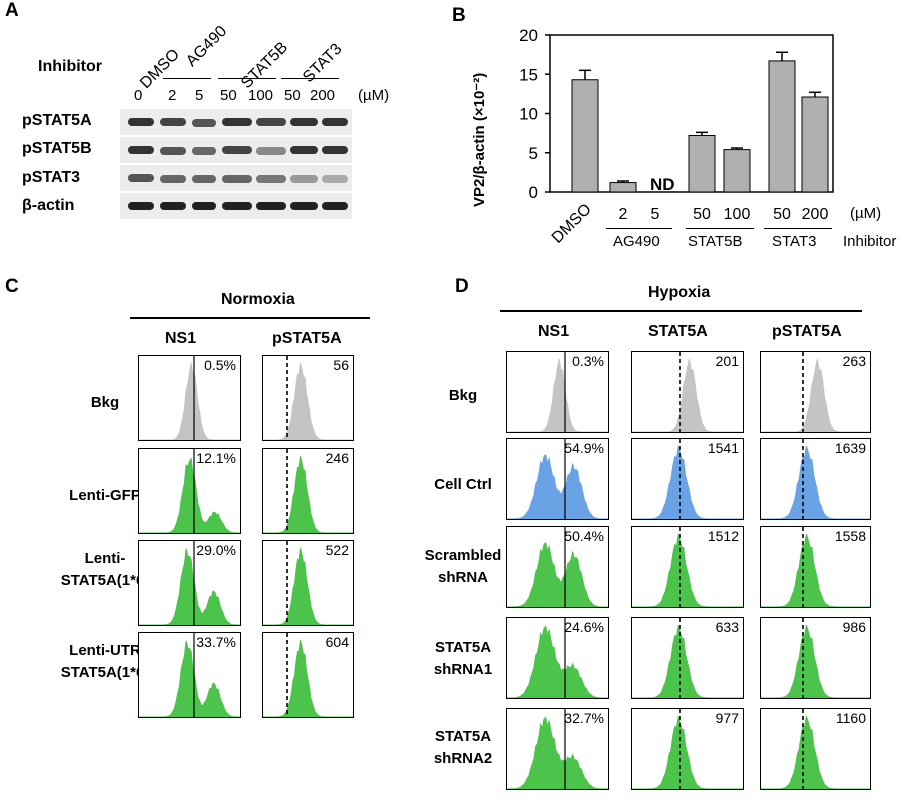  Describe the element at coordinates (463, 555) in the screenshot. I see `row-label-line1: Scrambled` at that location.